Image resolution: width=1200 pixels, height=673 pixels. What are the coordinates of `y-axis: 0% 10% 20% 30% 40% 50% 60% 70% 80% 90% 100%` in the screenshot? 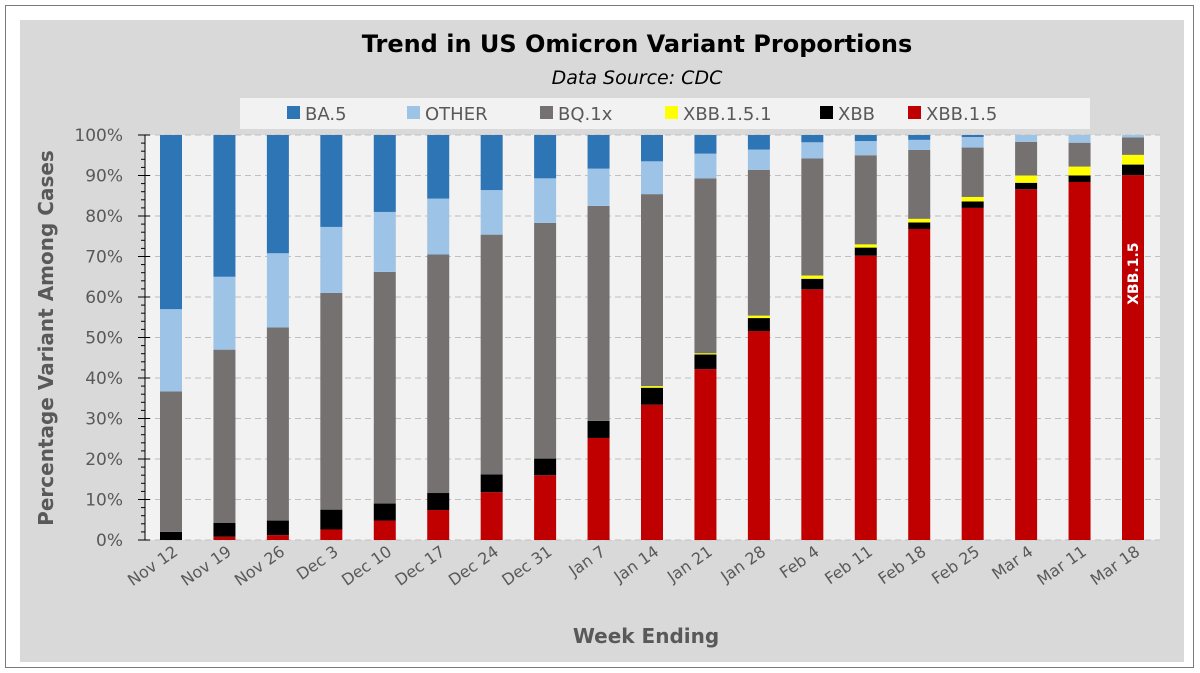 It's located at (112, 338).